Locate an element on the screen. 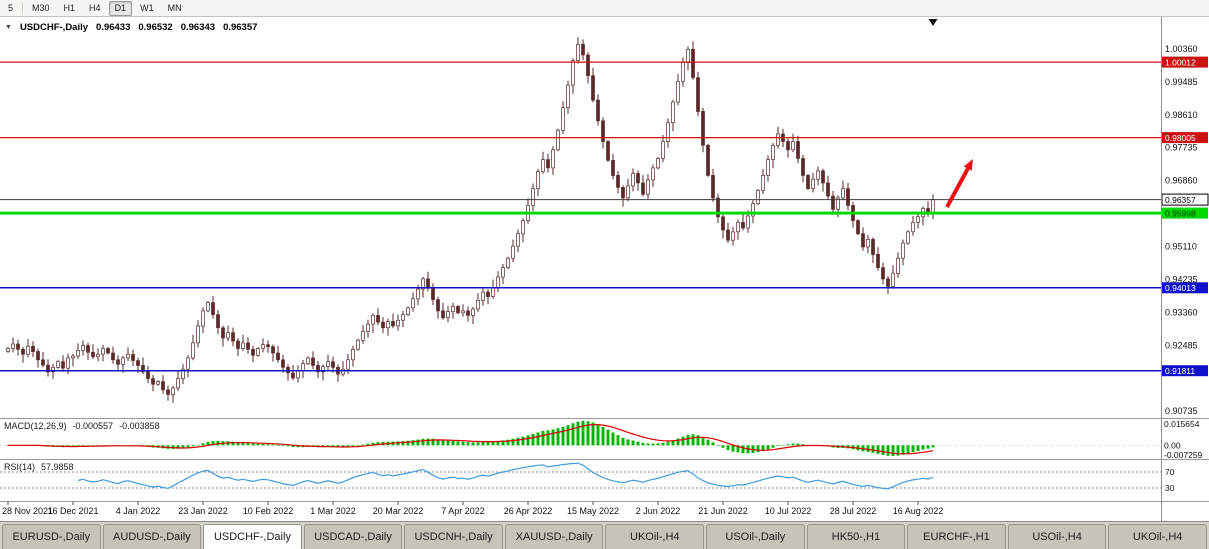  svg-text: 28 Jul 2022 is located at coordinates (853, 511).